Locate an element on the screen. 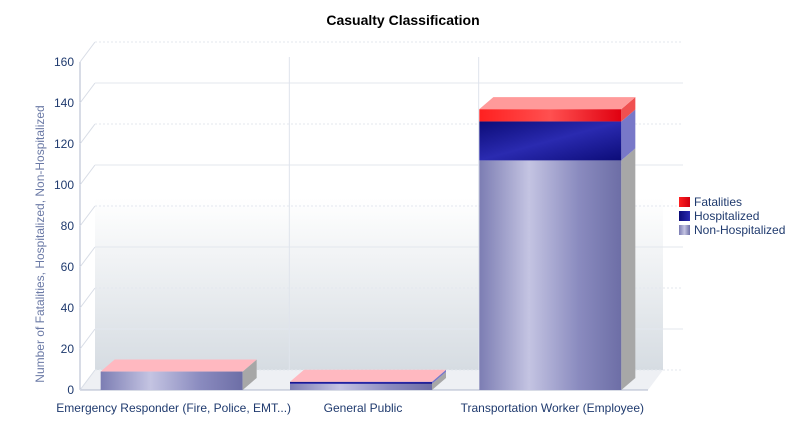  y-tick-label: 120 is located at coordinates (64, 144).